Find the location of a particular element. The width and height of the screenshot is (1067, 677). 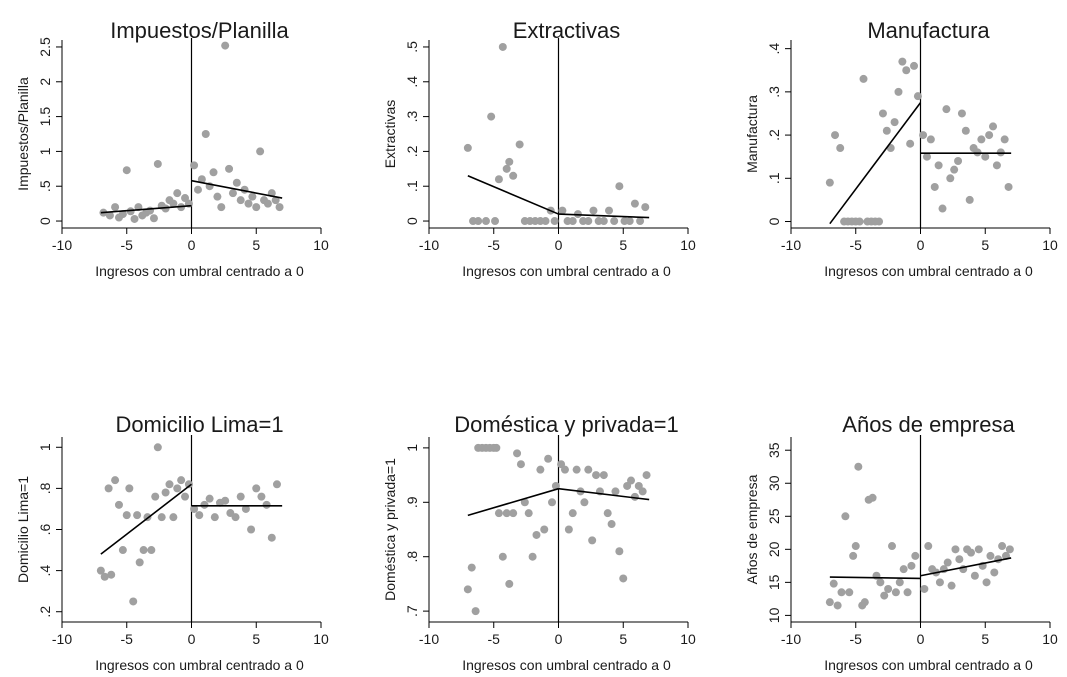

x-axis-label: Ingresos con umbral centrado a 0 is located at coordinates (928, 665).